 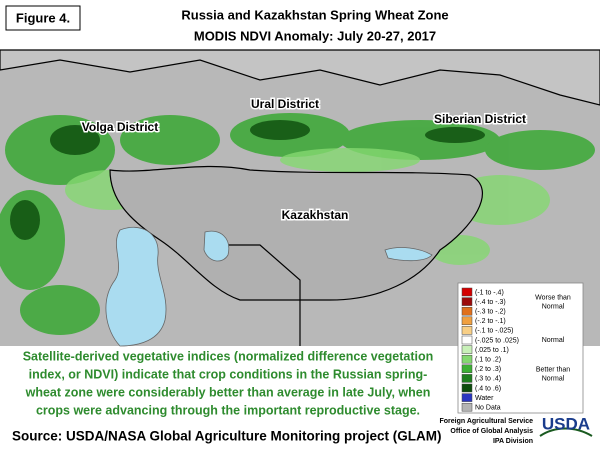 What do you see at coordinates (490, 321) in the screenshot?
I see `legend-label: (-.2 to -.1)` at bounding box center [490, 321].